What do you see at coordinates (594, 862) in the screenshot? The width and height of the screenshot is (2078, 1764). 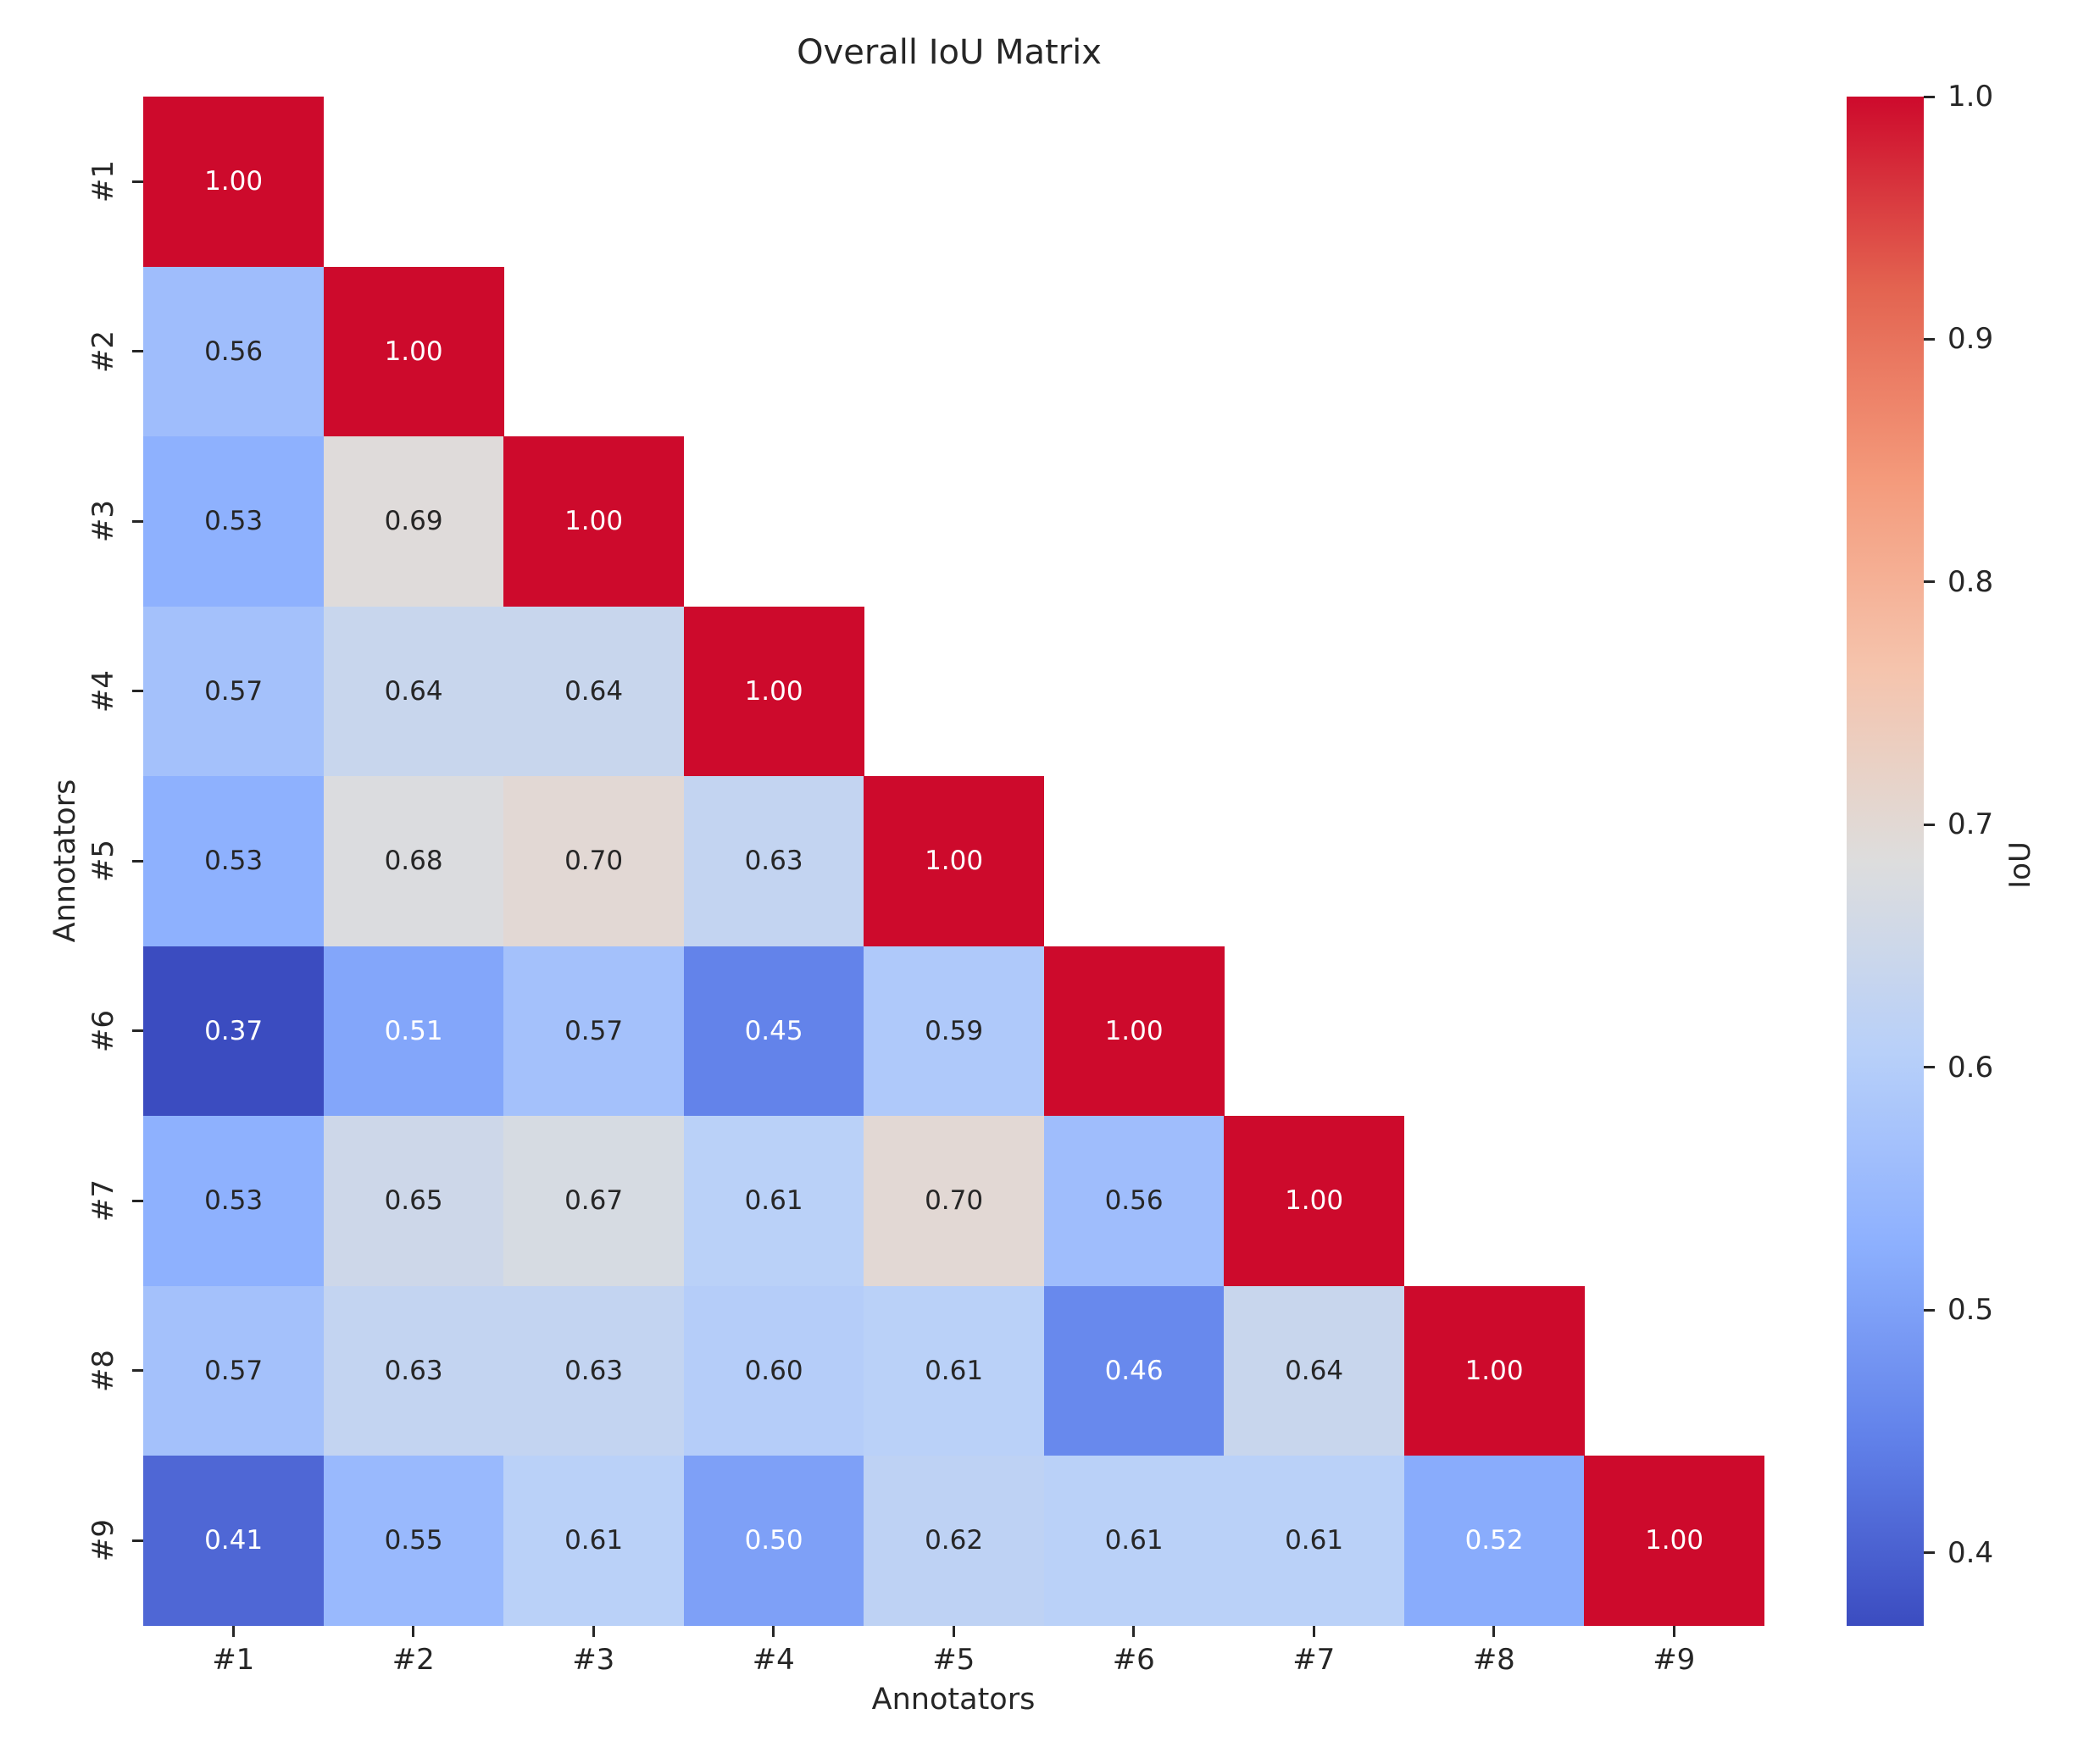 I see `cell-value: 0.70` at bounding box center [594, 862].